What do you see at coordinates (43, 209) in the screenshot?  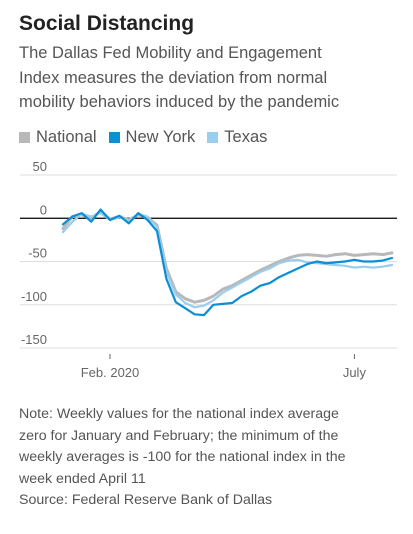 I see `y-tick-label: 0` at bounding box center [43, 209].